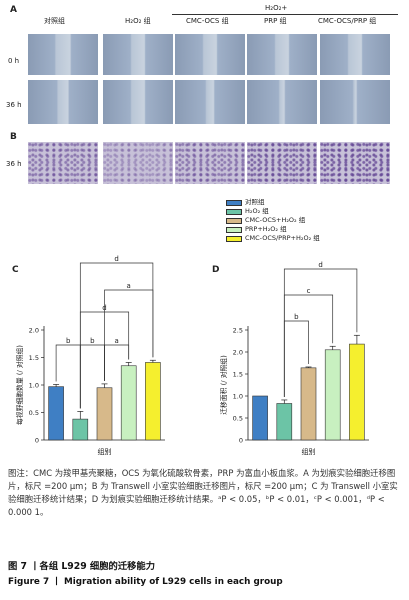 The width and height of the screenshot is (409, 600). Describe the element at coordinates (13, 137) in the screenshot. I see `panel-b-letter: B` at that location.